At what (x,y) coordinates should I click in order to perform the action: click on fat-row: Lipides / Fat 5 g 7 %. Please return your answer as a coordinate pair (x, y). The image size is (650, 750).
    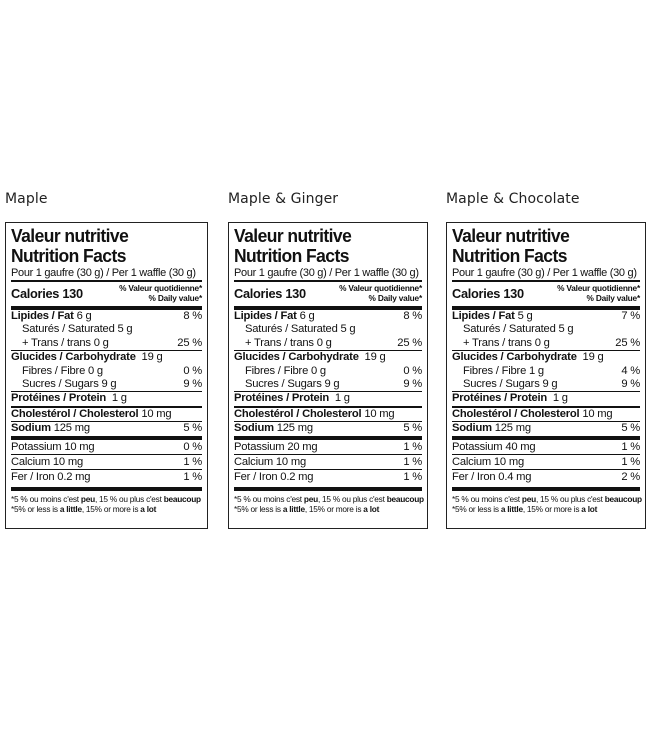
    Looking at the image, I should click on (546, 316).